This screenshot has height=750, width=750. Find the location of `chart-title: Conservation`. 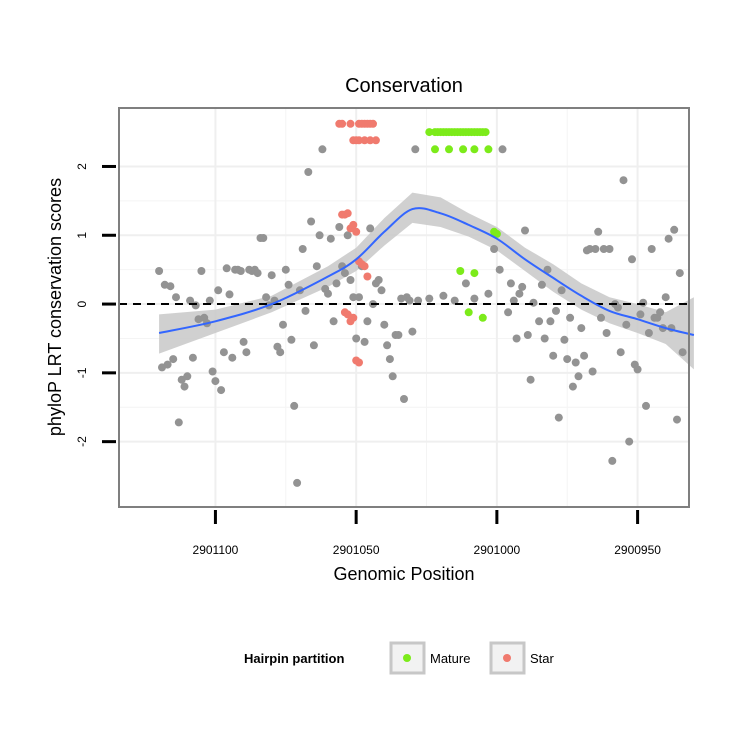

chart-title: Conservation is located at coordinates (404, 86).